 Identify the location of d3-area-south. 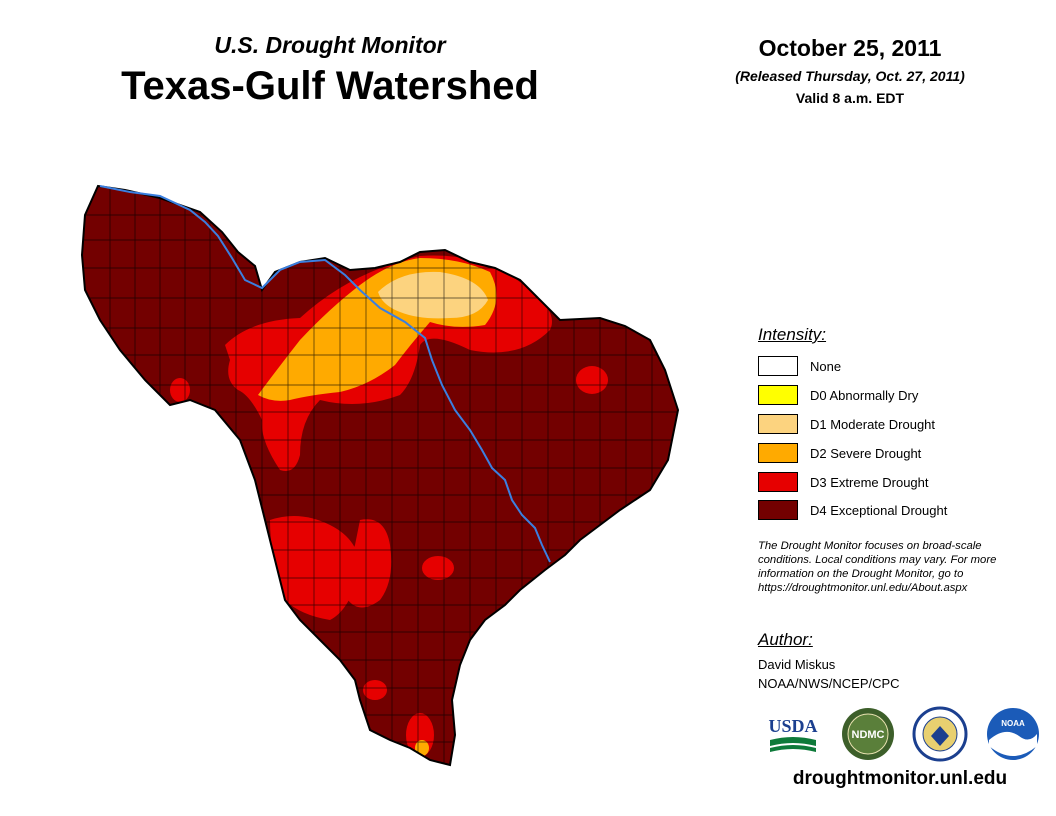
(375, 690).